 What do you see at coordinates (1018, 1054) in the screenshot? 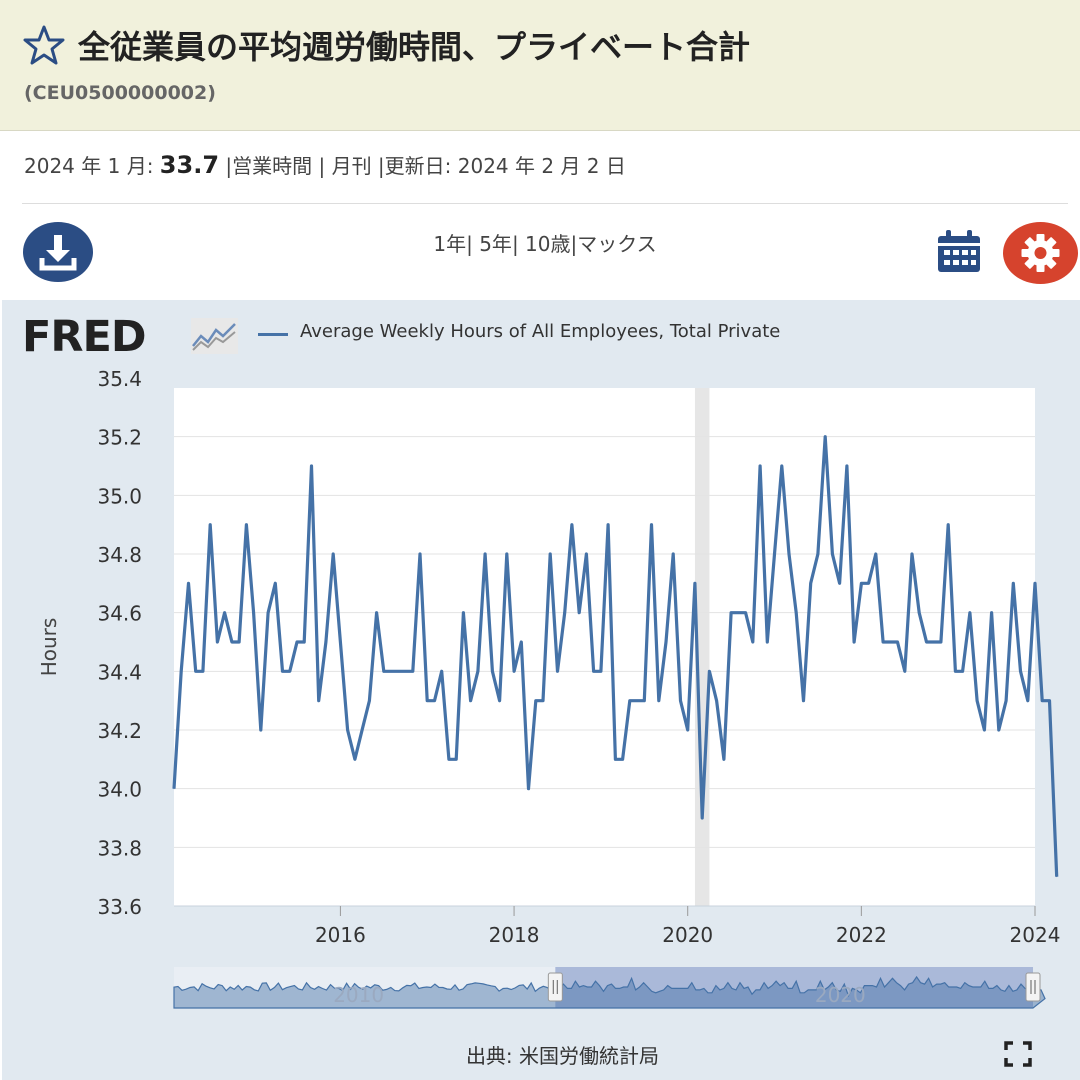
I see `fullscreen-icon` at bounding box center [1018, 1054].